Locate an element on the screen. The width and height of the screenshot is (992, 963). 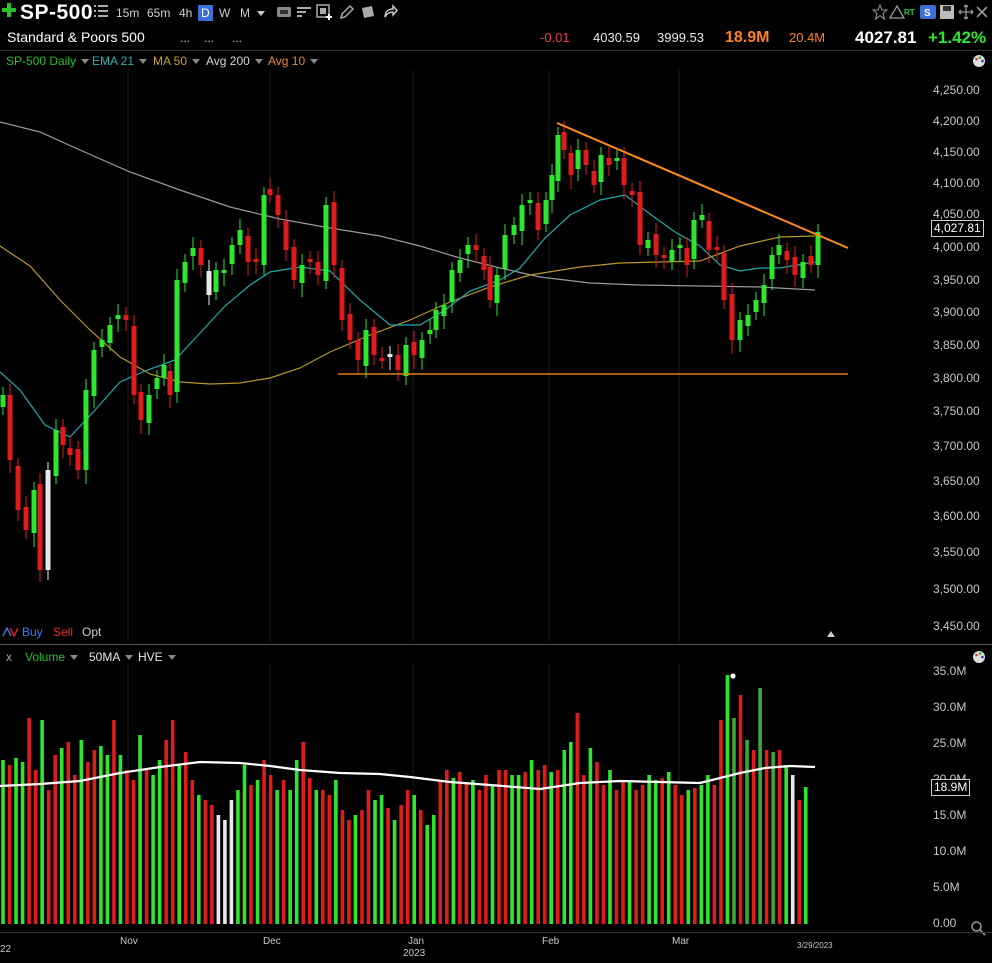
timeframe-m: M is located at coordinates (245, 13).